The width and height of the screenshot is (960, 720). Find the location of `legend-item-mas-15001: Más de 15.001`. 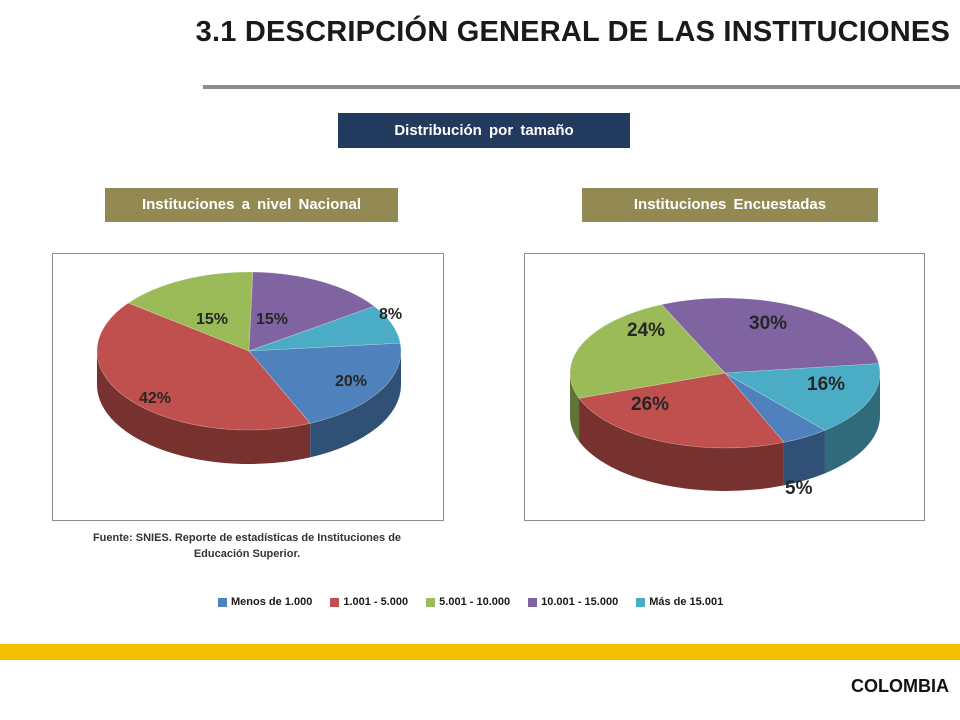

legend-item-mas-15001: Más de 15.001 is located at coordinates (679, 602).